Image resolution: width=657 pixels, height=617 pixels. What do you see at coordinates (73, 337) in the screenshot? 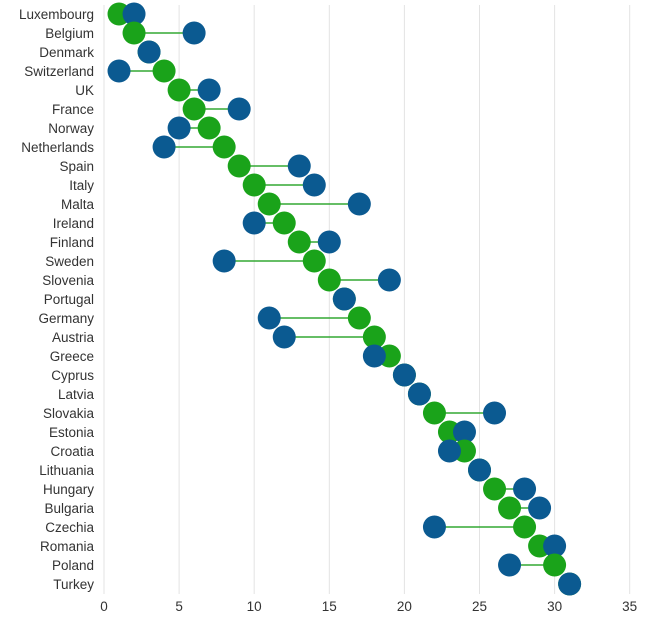
I see `category-label-austria: Austria` at bounding box center [73, 337].